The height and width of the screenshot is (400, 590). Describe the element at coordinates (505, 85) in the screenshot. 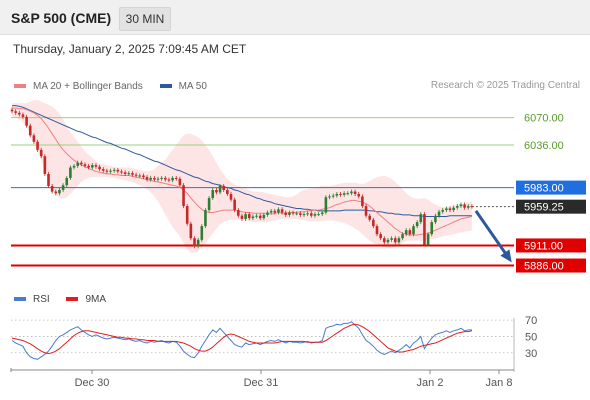

I see `research-credit: Research © 2025 Trading Central` at that location.